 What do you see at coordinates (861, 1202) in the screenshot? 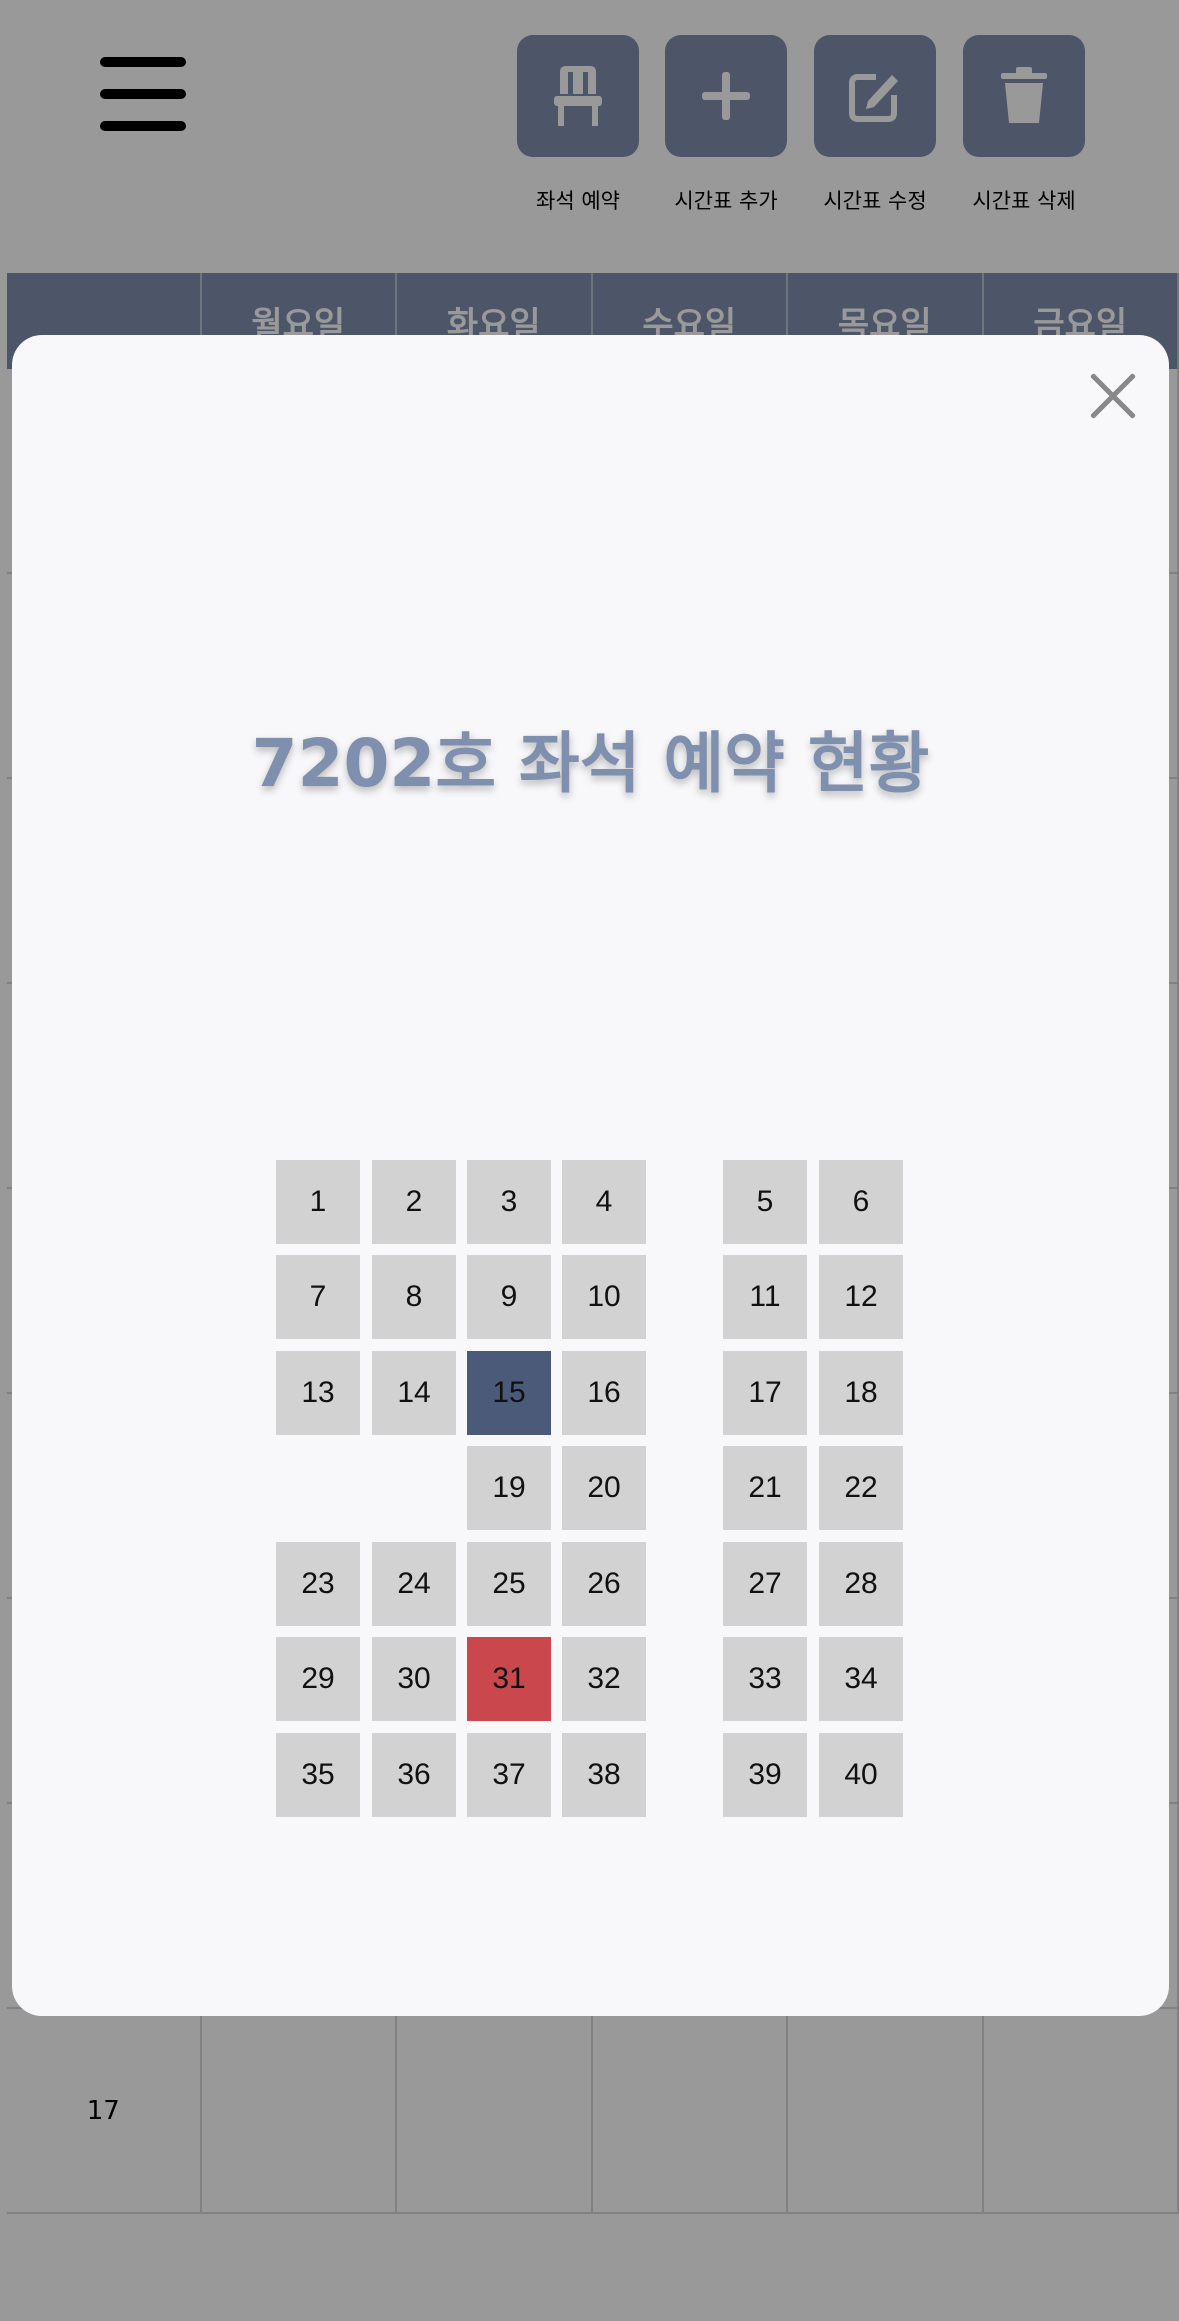
I see `seat-6: 6` at bounding box center [861, 1202].